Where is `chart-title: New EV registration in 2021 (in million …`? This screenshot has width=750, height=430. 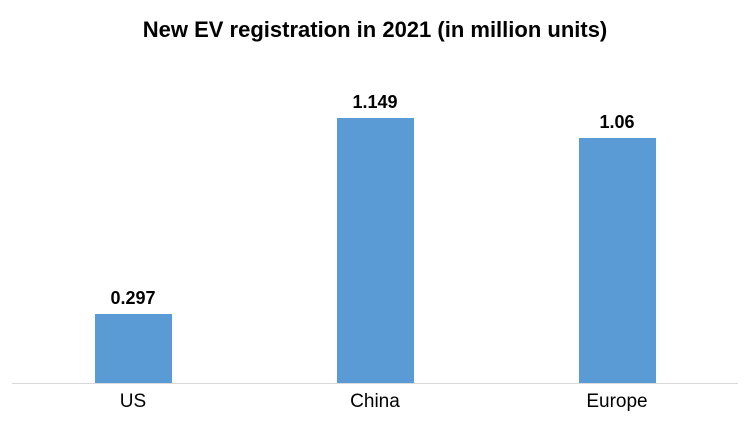 chart-title: New EV registration in 2021 (in million … is located at coordinates (375, 29).